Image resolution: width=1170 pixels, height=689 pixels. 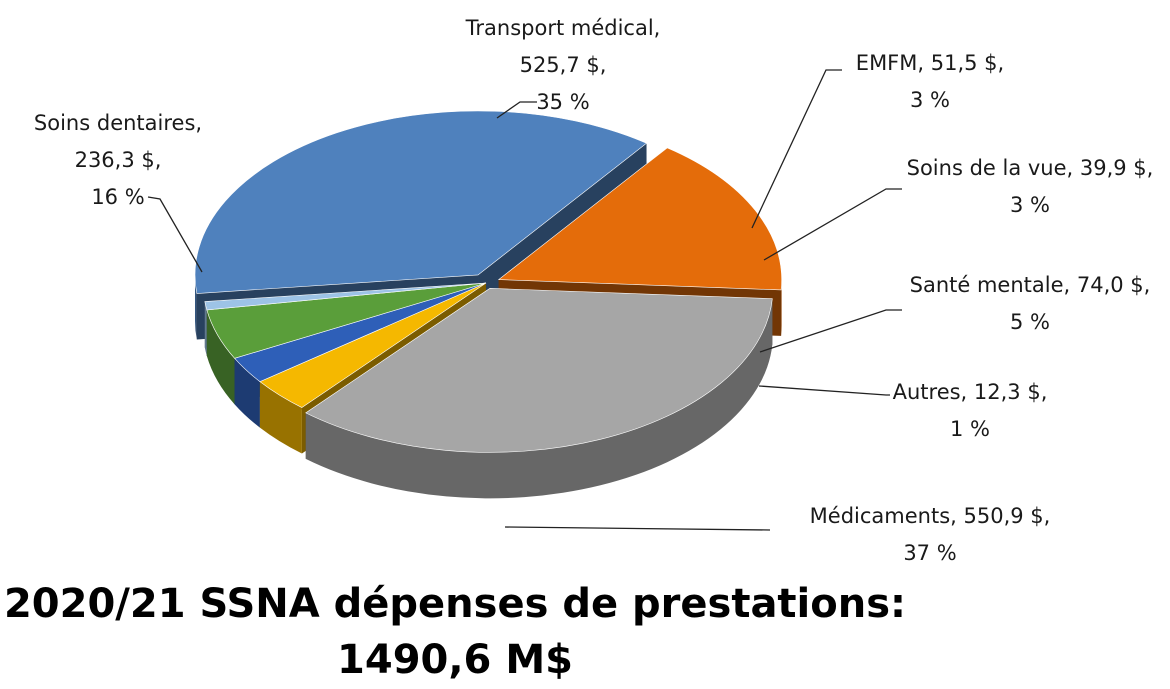 What do you see at coordinates (929, 553) in the screenshot?
I see `data-label-medicaments: 37 %` at bounding box center [929, 553].